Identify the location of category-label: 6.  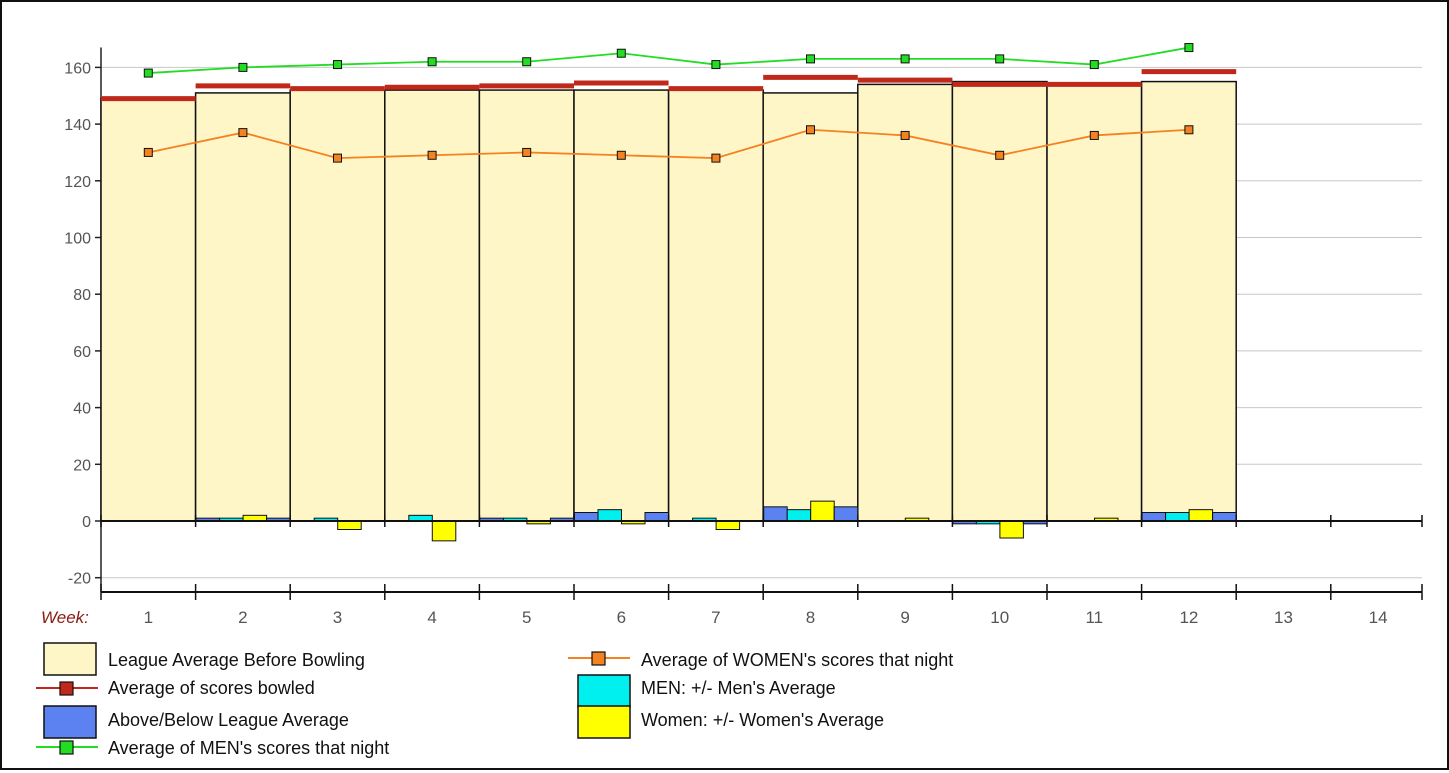
(621, 617).